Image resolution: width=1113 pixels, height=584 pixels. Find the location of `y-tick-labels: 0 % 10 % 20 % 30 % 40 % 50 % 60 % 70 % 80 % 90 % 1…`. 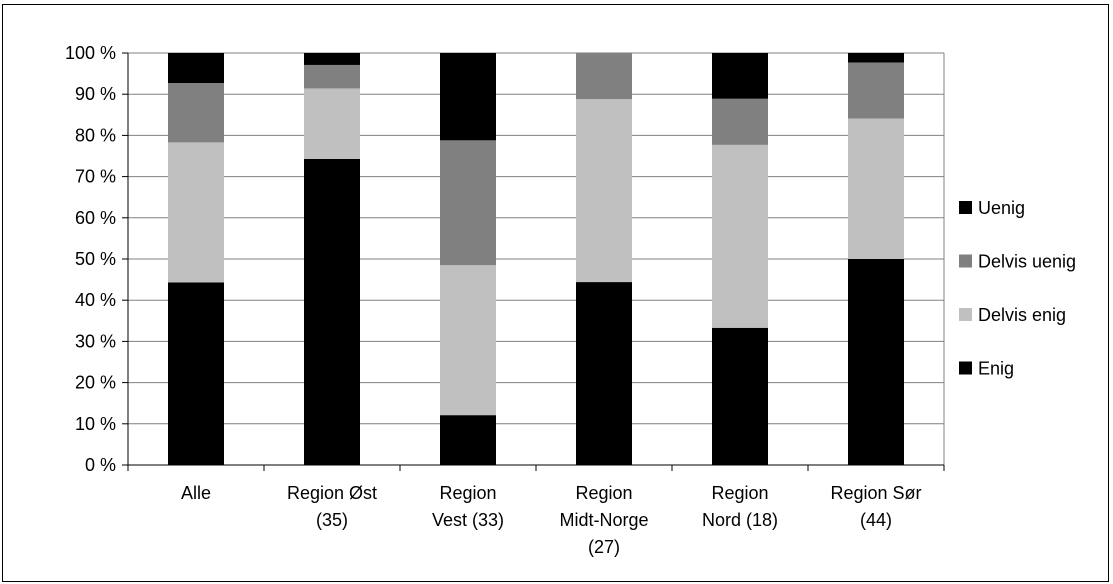

y-tick-labels: 0 % 10 % 20 % 30 % 40 % 50 % 60 % 70 % 80 % 90 % 1… is located at coordinates (90, 259).